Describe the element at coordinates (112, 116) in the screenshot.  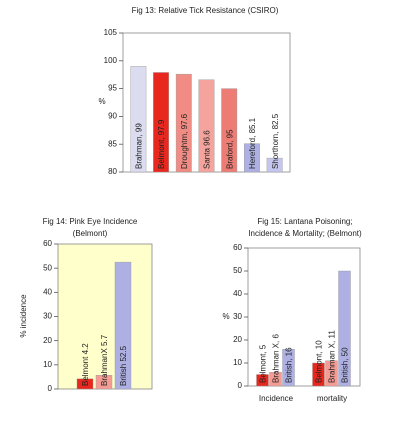
I see `y-tick-label: 90` at that location.